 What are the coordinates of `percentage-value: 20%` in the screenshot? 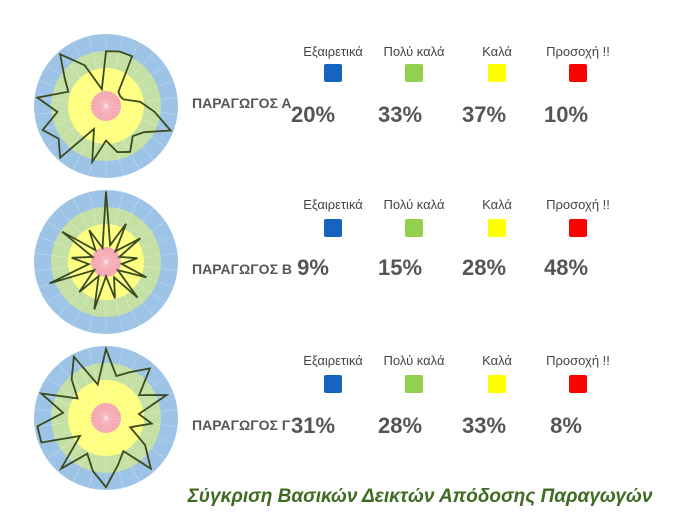 It's located at (313, 114).